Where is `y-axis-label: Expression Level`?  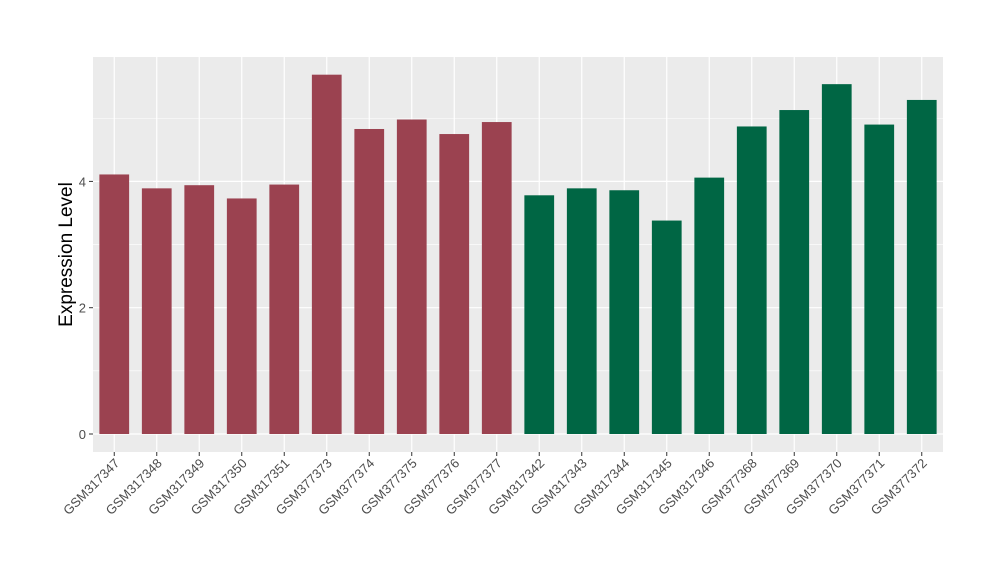 y-axis-label: Expression Level is located at coordinates (66, 254).